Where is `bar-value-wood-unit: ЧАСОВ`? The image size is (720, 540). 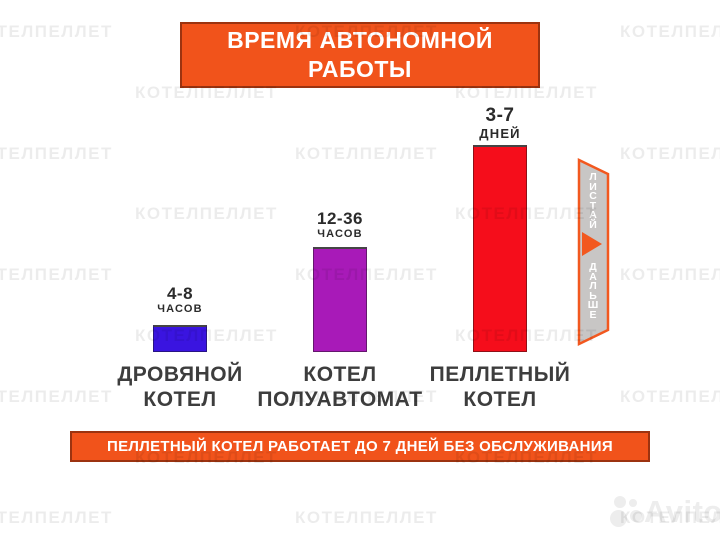
bar-value-wood-unit: ЧАСОВ is located at coordinates (180, 309).